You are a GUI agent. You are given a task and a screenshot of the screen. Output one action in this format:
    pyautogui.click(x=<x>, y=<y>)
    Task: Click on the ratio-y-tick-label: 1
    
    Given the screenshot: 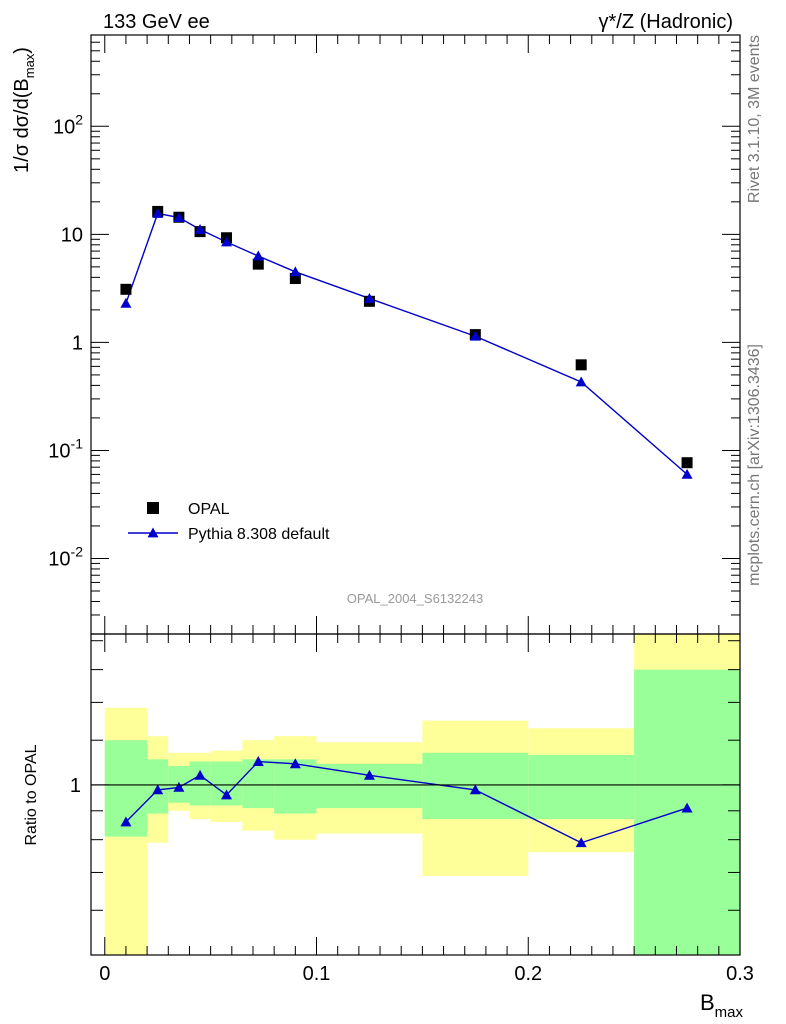 What is the action you would take?
    pyautogui.click(x=75, y=786)
    